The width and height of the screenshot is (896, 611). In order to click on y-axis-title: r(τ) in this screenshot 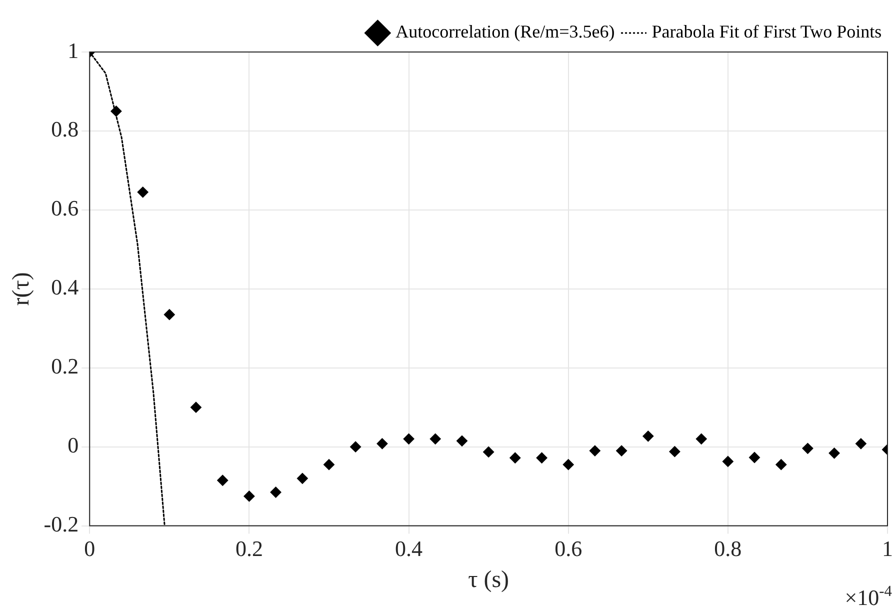, I will do `click(21, 289)`.